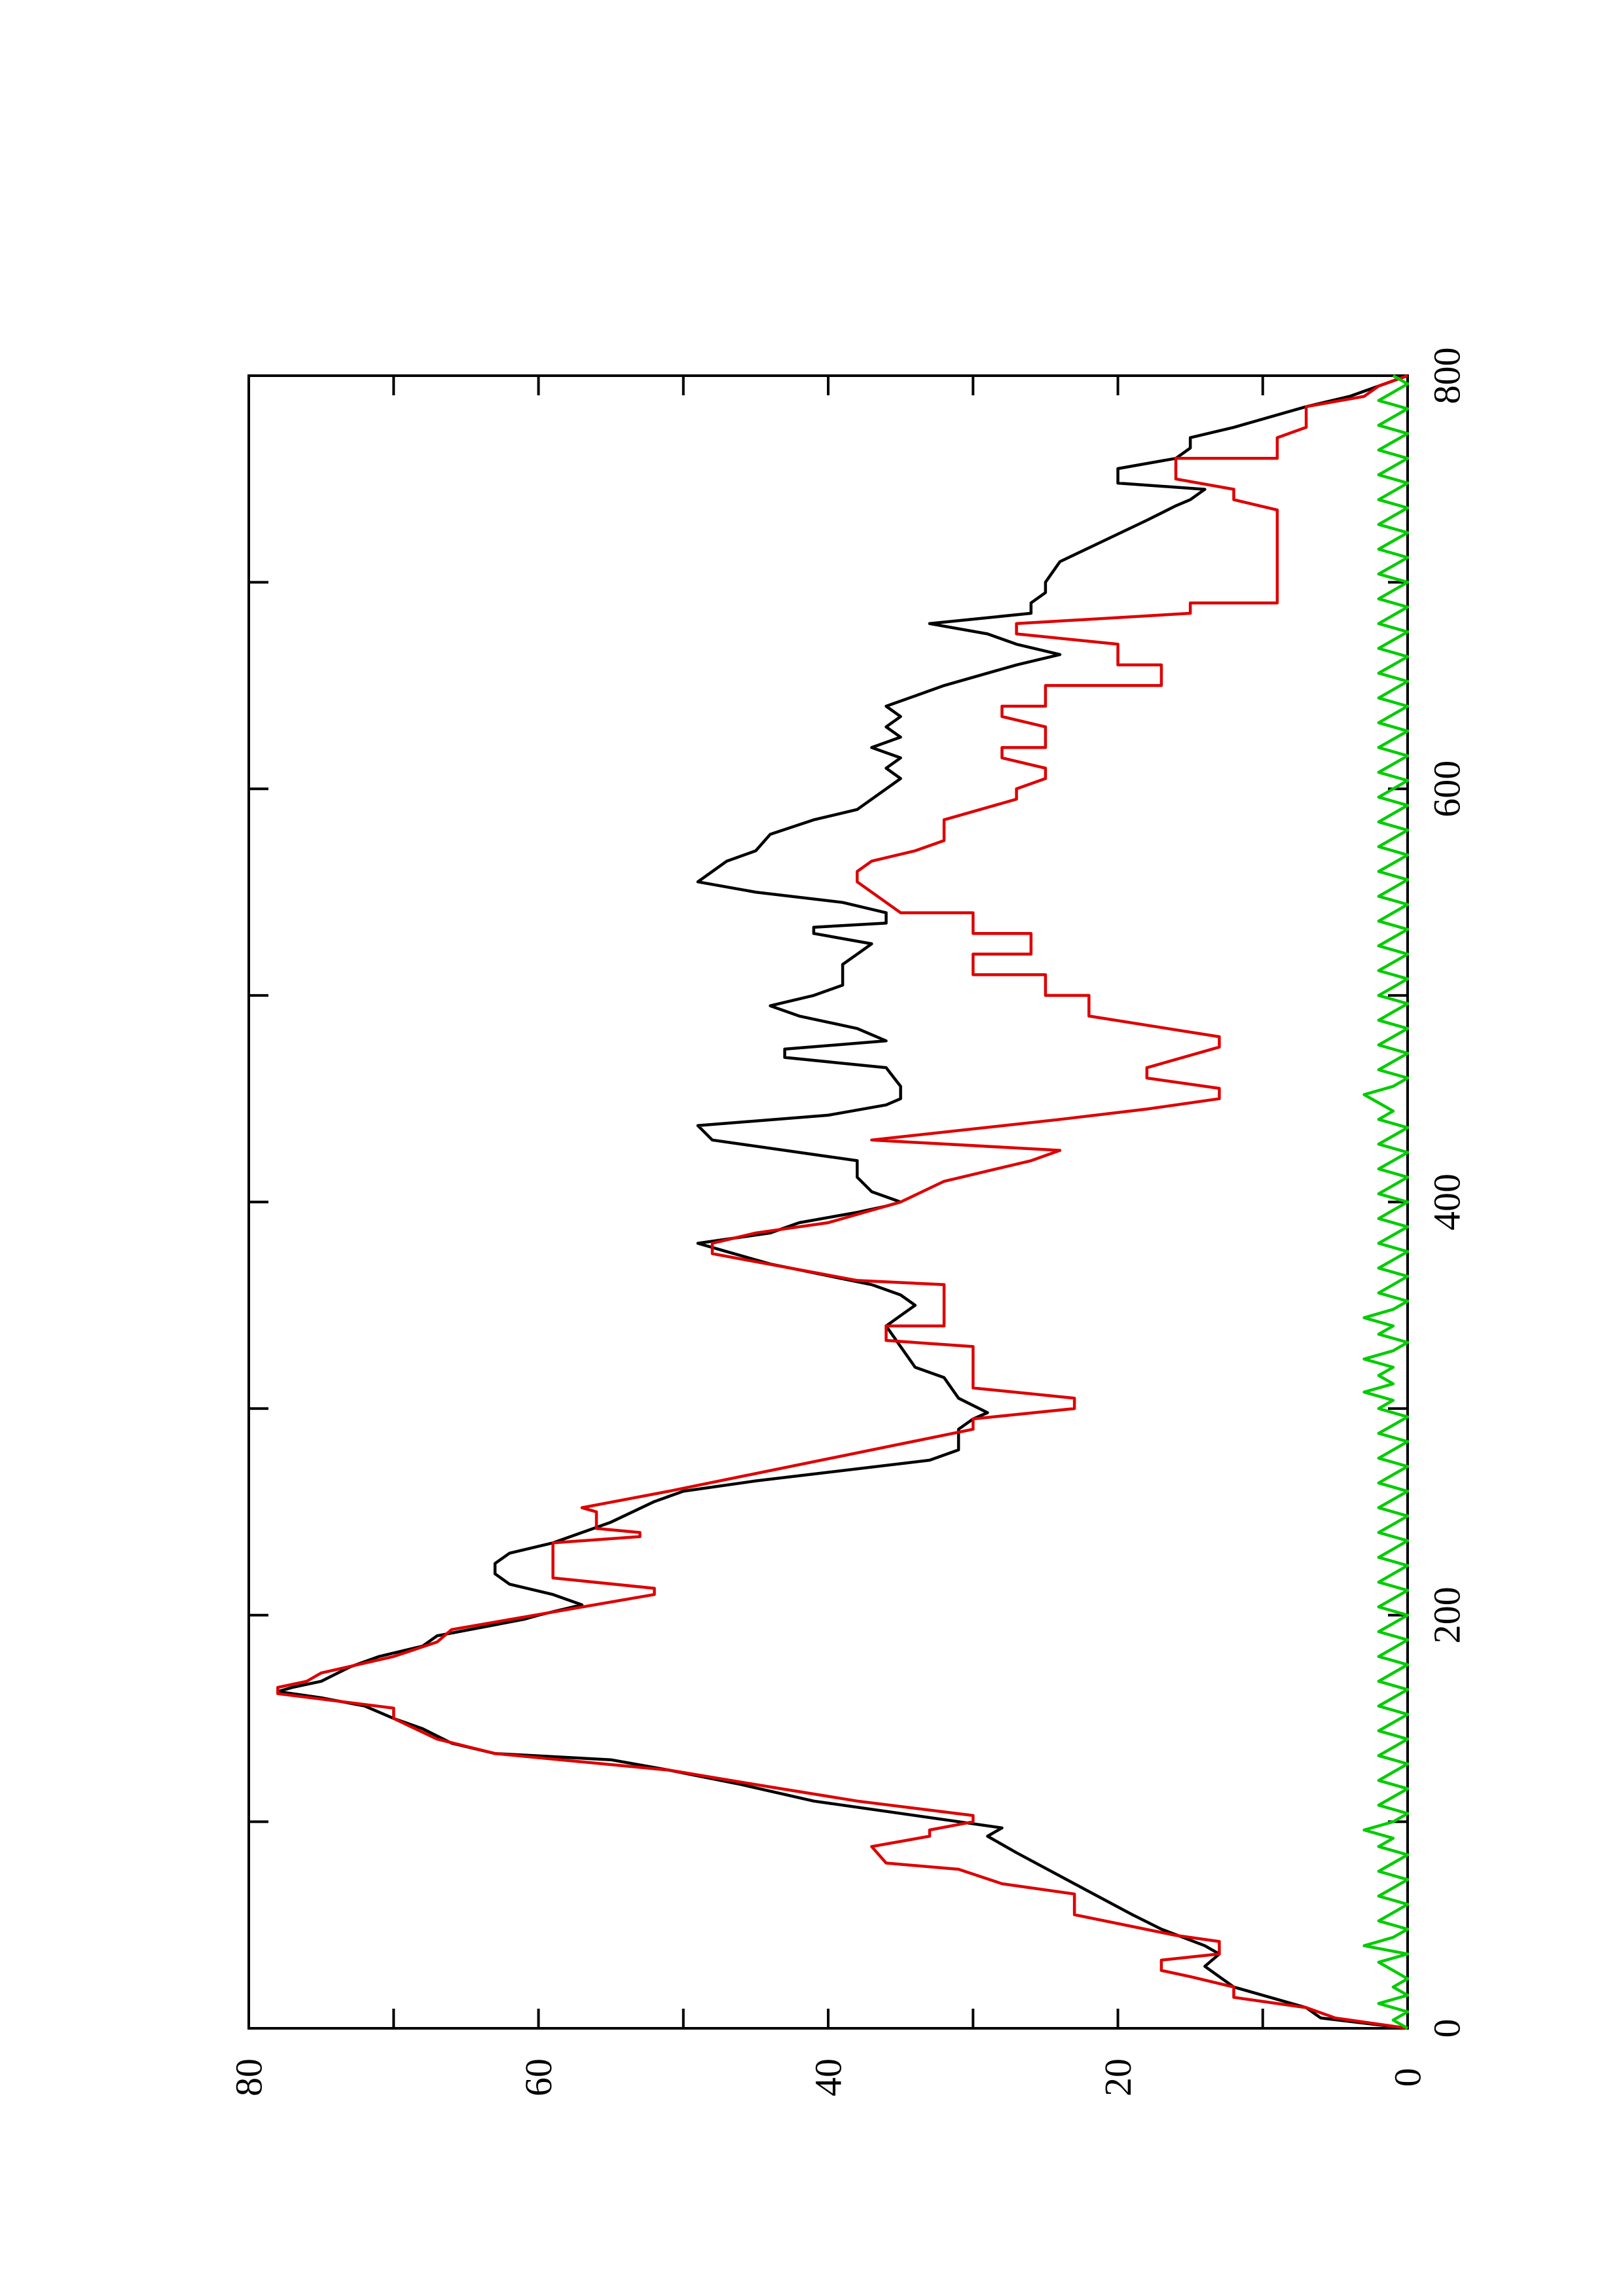  What do you see at coordinates (1408, 2077) in the screenshot?
I see `y-tick-label: 0` at bounding box center [1408, 2077].